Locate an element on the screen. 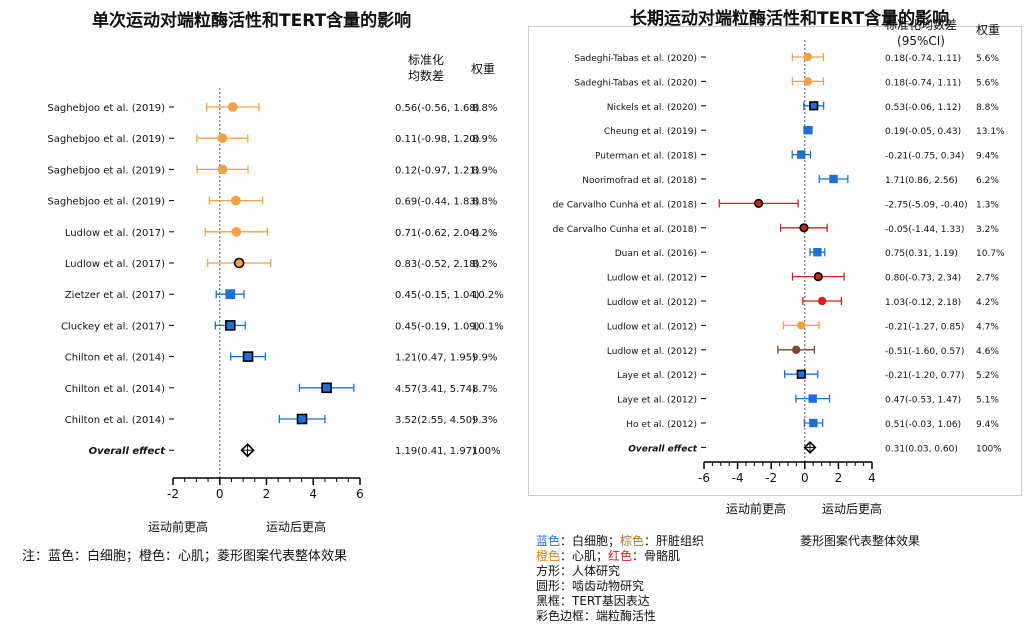 This screenshot has height=635, width=1024. left-tick-label: -2 is located at coordinates (173, 494).